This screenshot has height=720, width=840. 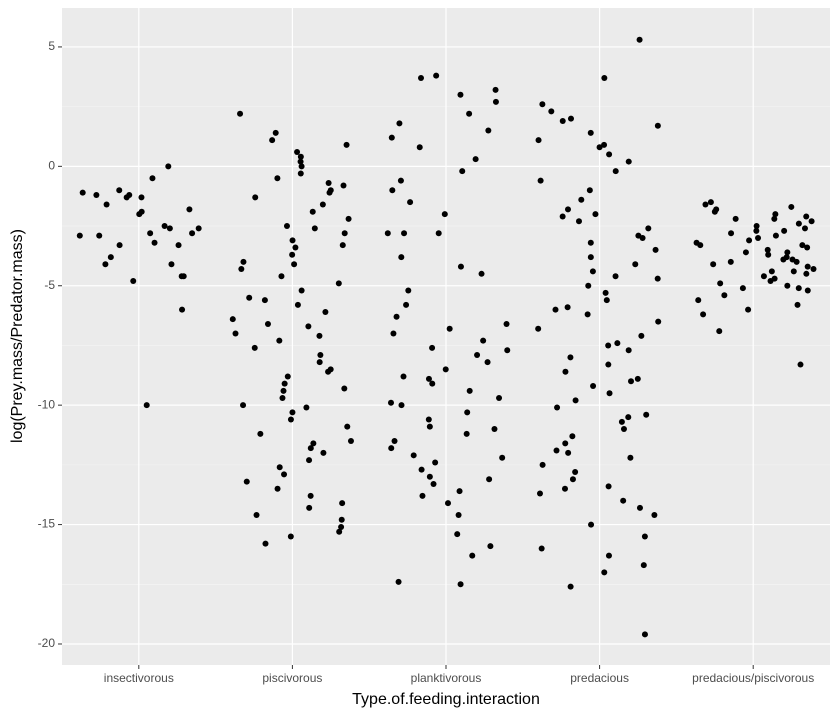 What do you see at coordinates (292, 678) in the screenshot?
I see `x-tick-label: piscivorous` at bounding box center [292, 678].